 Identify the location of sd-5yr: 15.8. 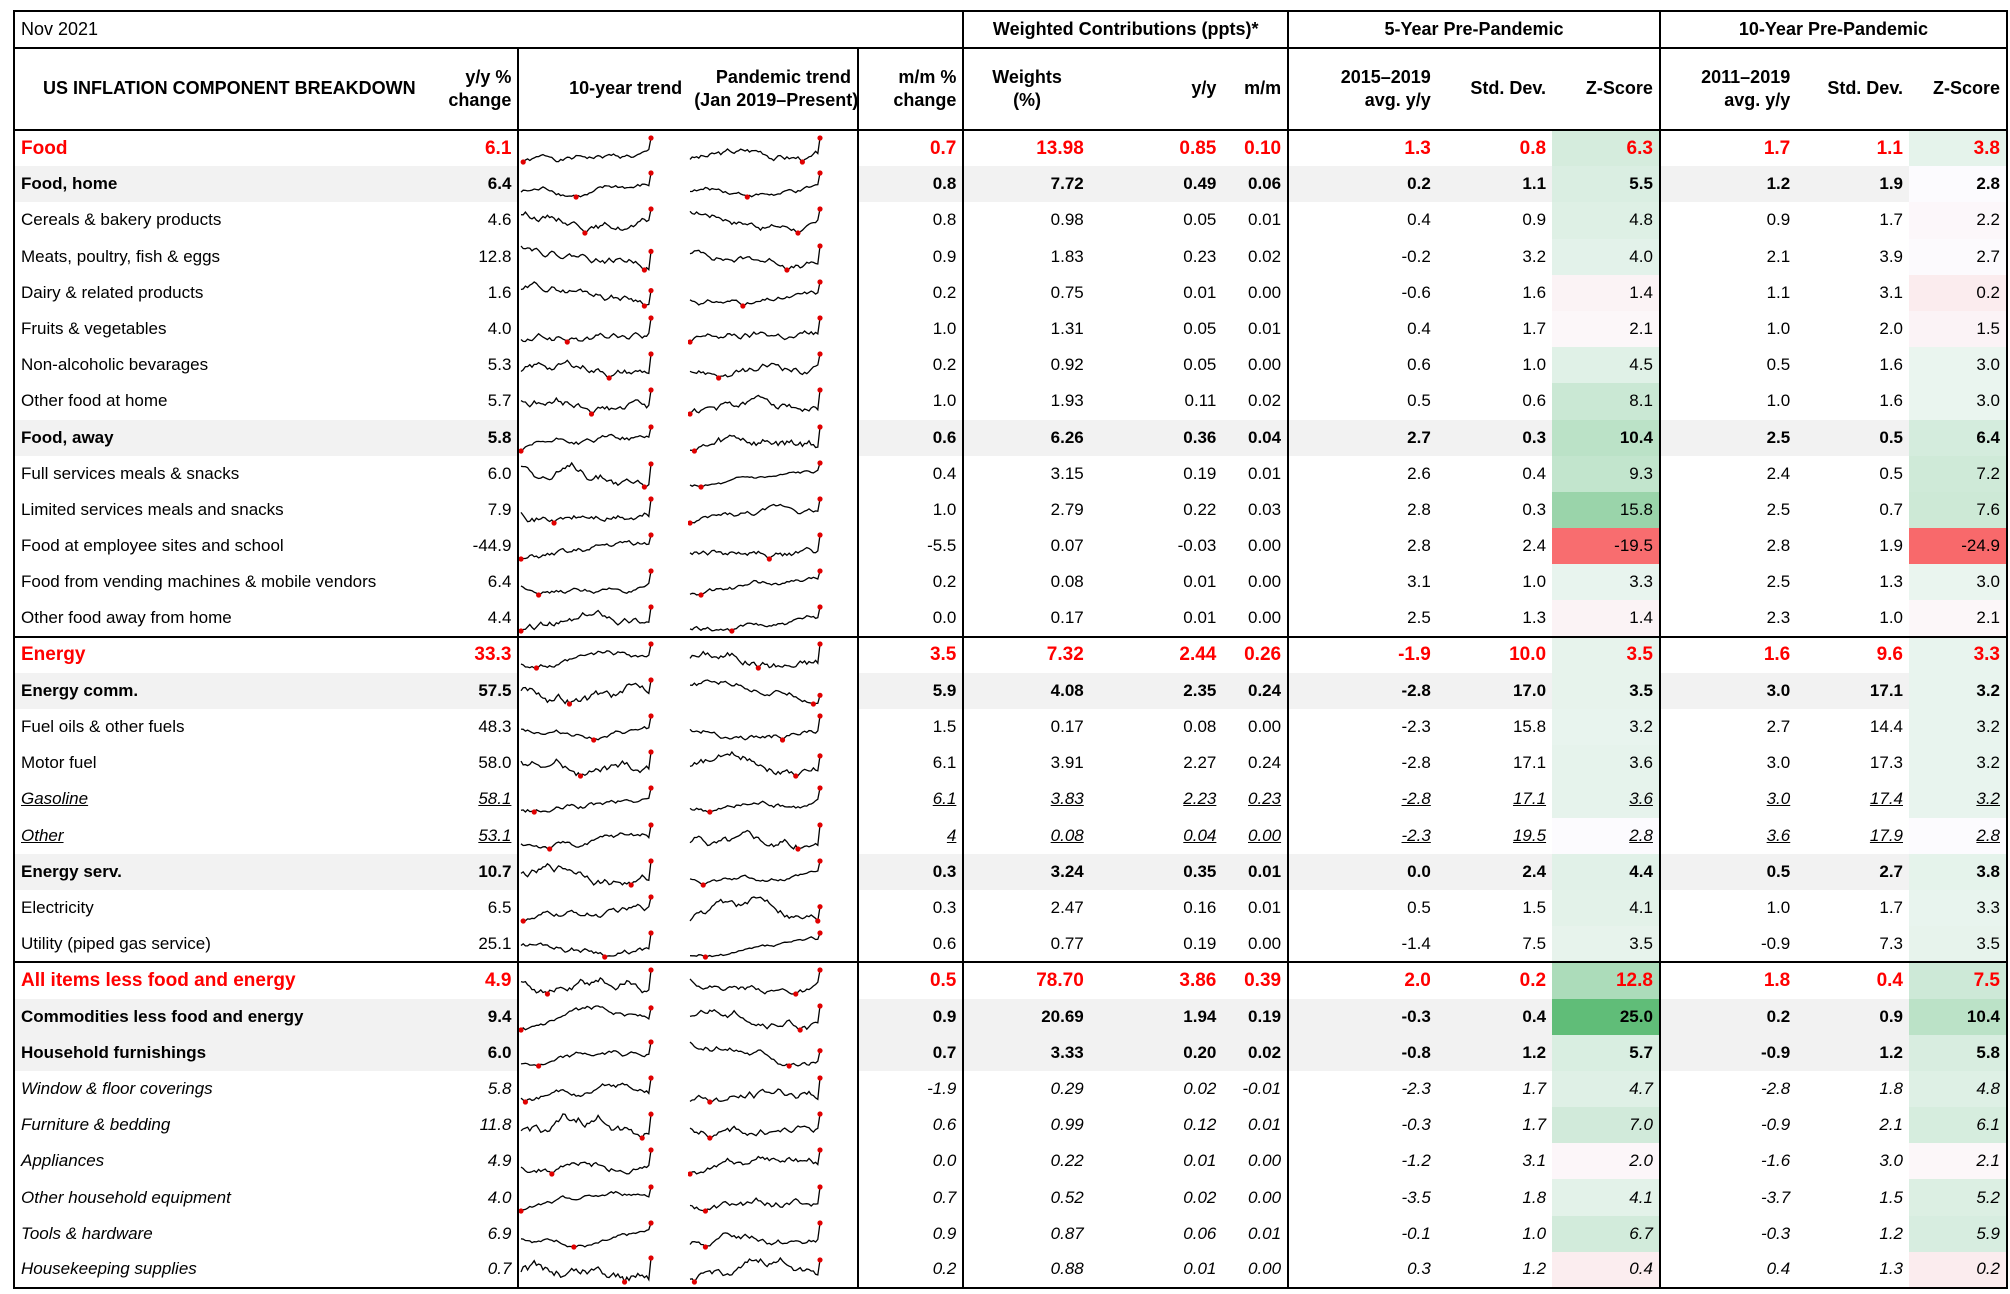
(1529, 727).